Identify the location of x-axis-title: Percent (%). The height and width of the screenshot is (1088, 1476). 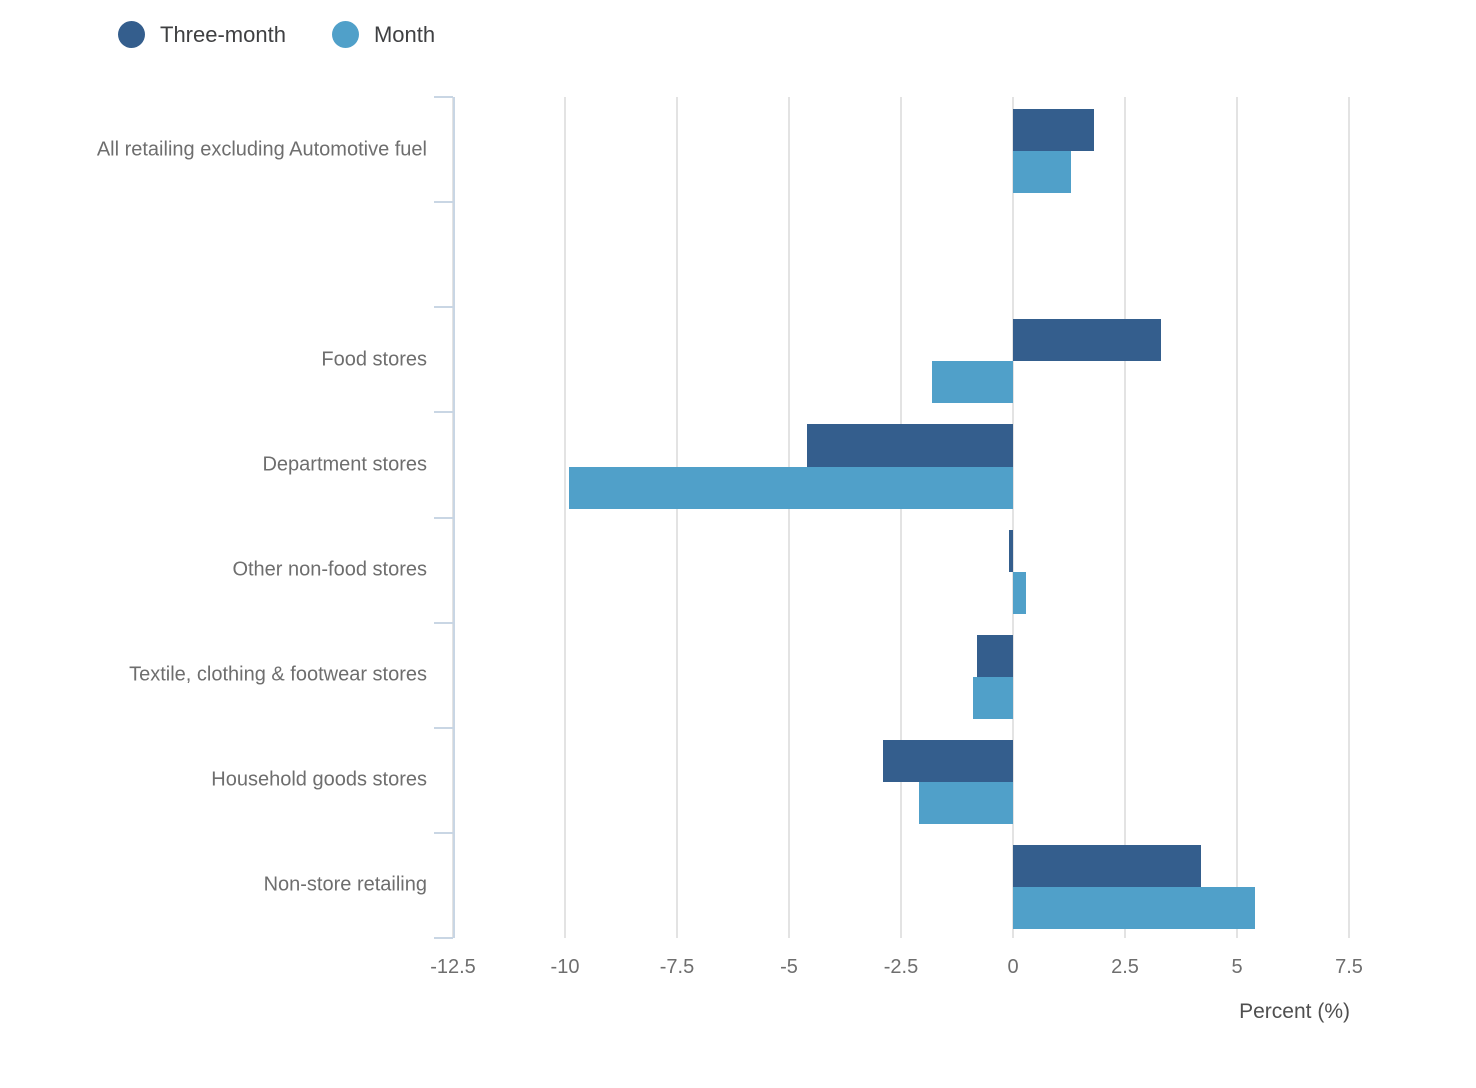
(1294, 1011).